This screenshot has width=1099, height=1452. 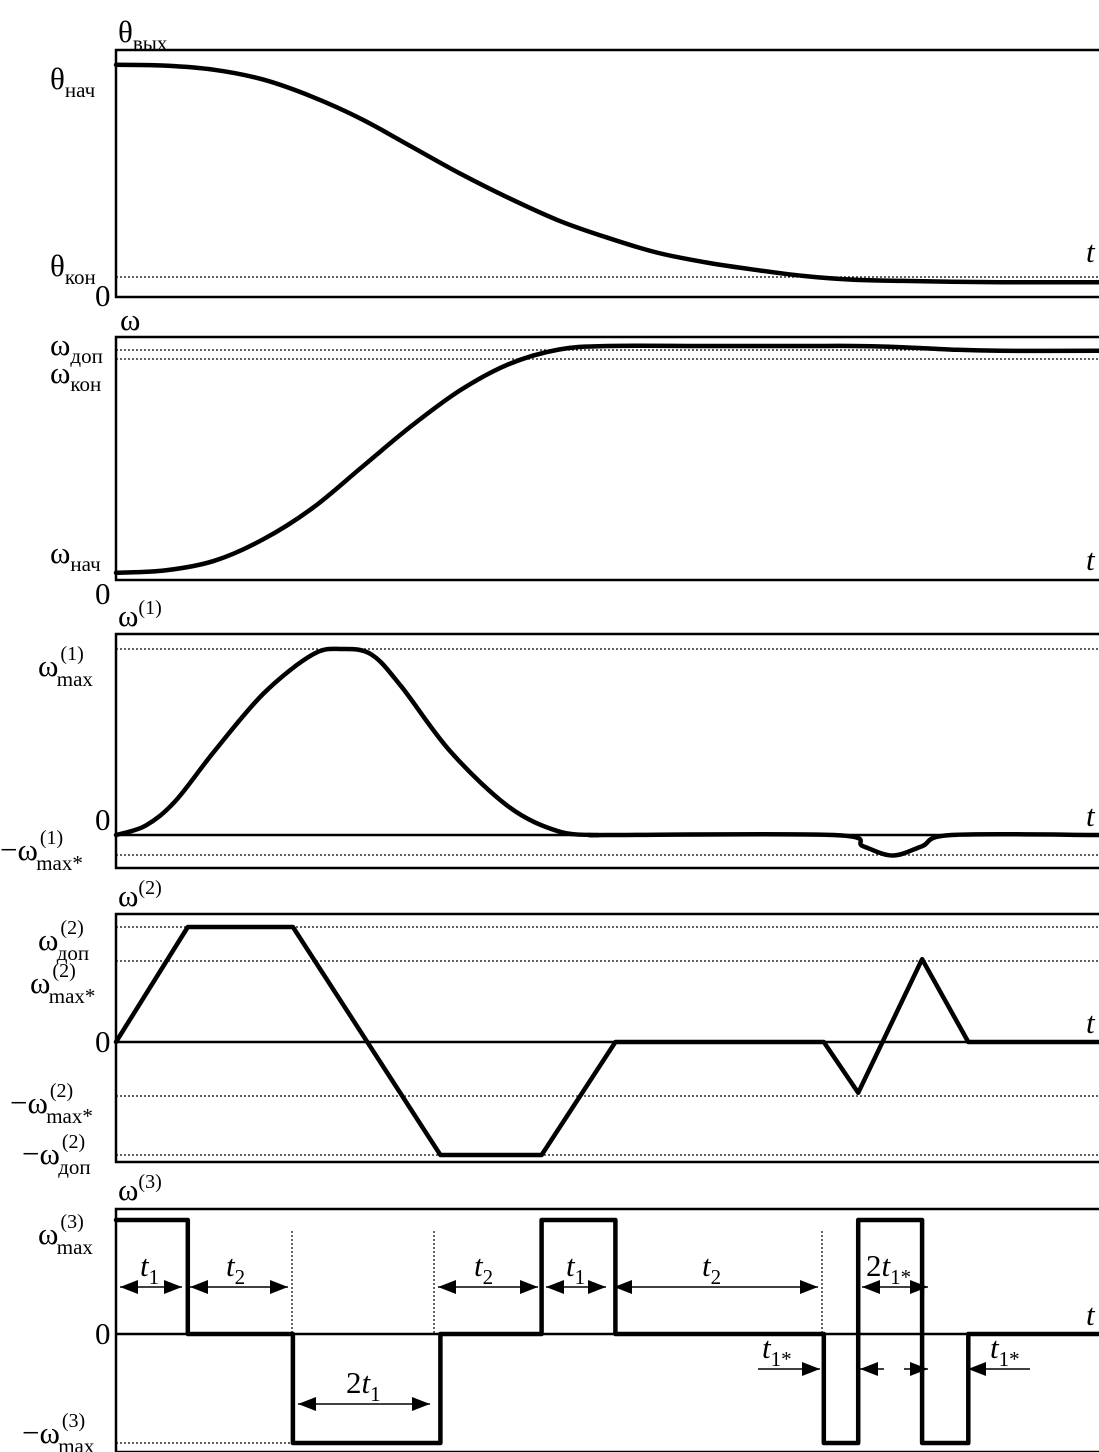 I want to click on omega-curve, so click(x=606, y=459).